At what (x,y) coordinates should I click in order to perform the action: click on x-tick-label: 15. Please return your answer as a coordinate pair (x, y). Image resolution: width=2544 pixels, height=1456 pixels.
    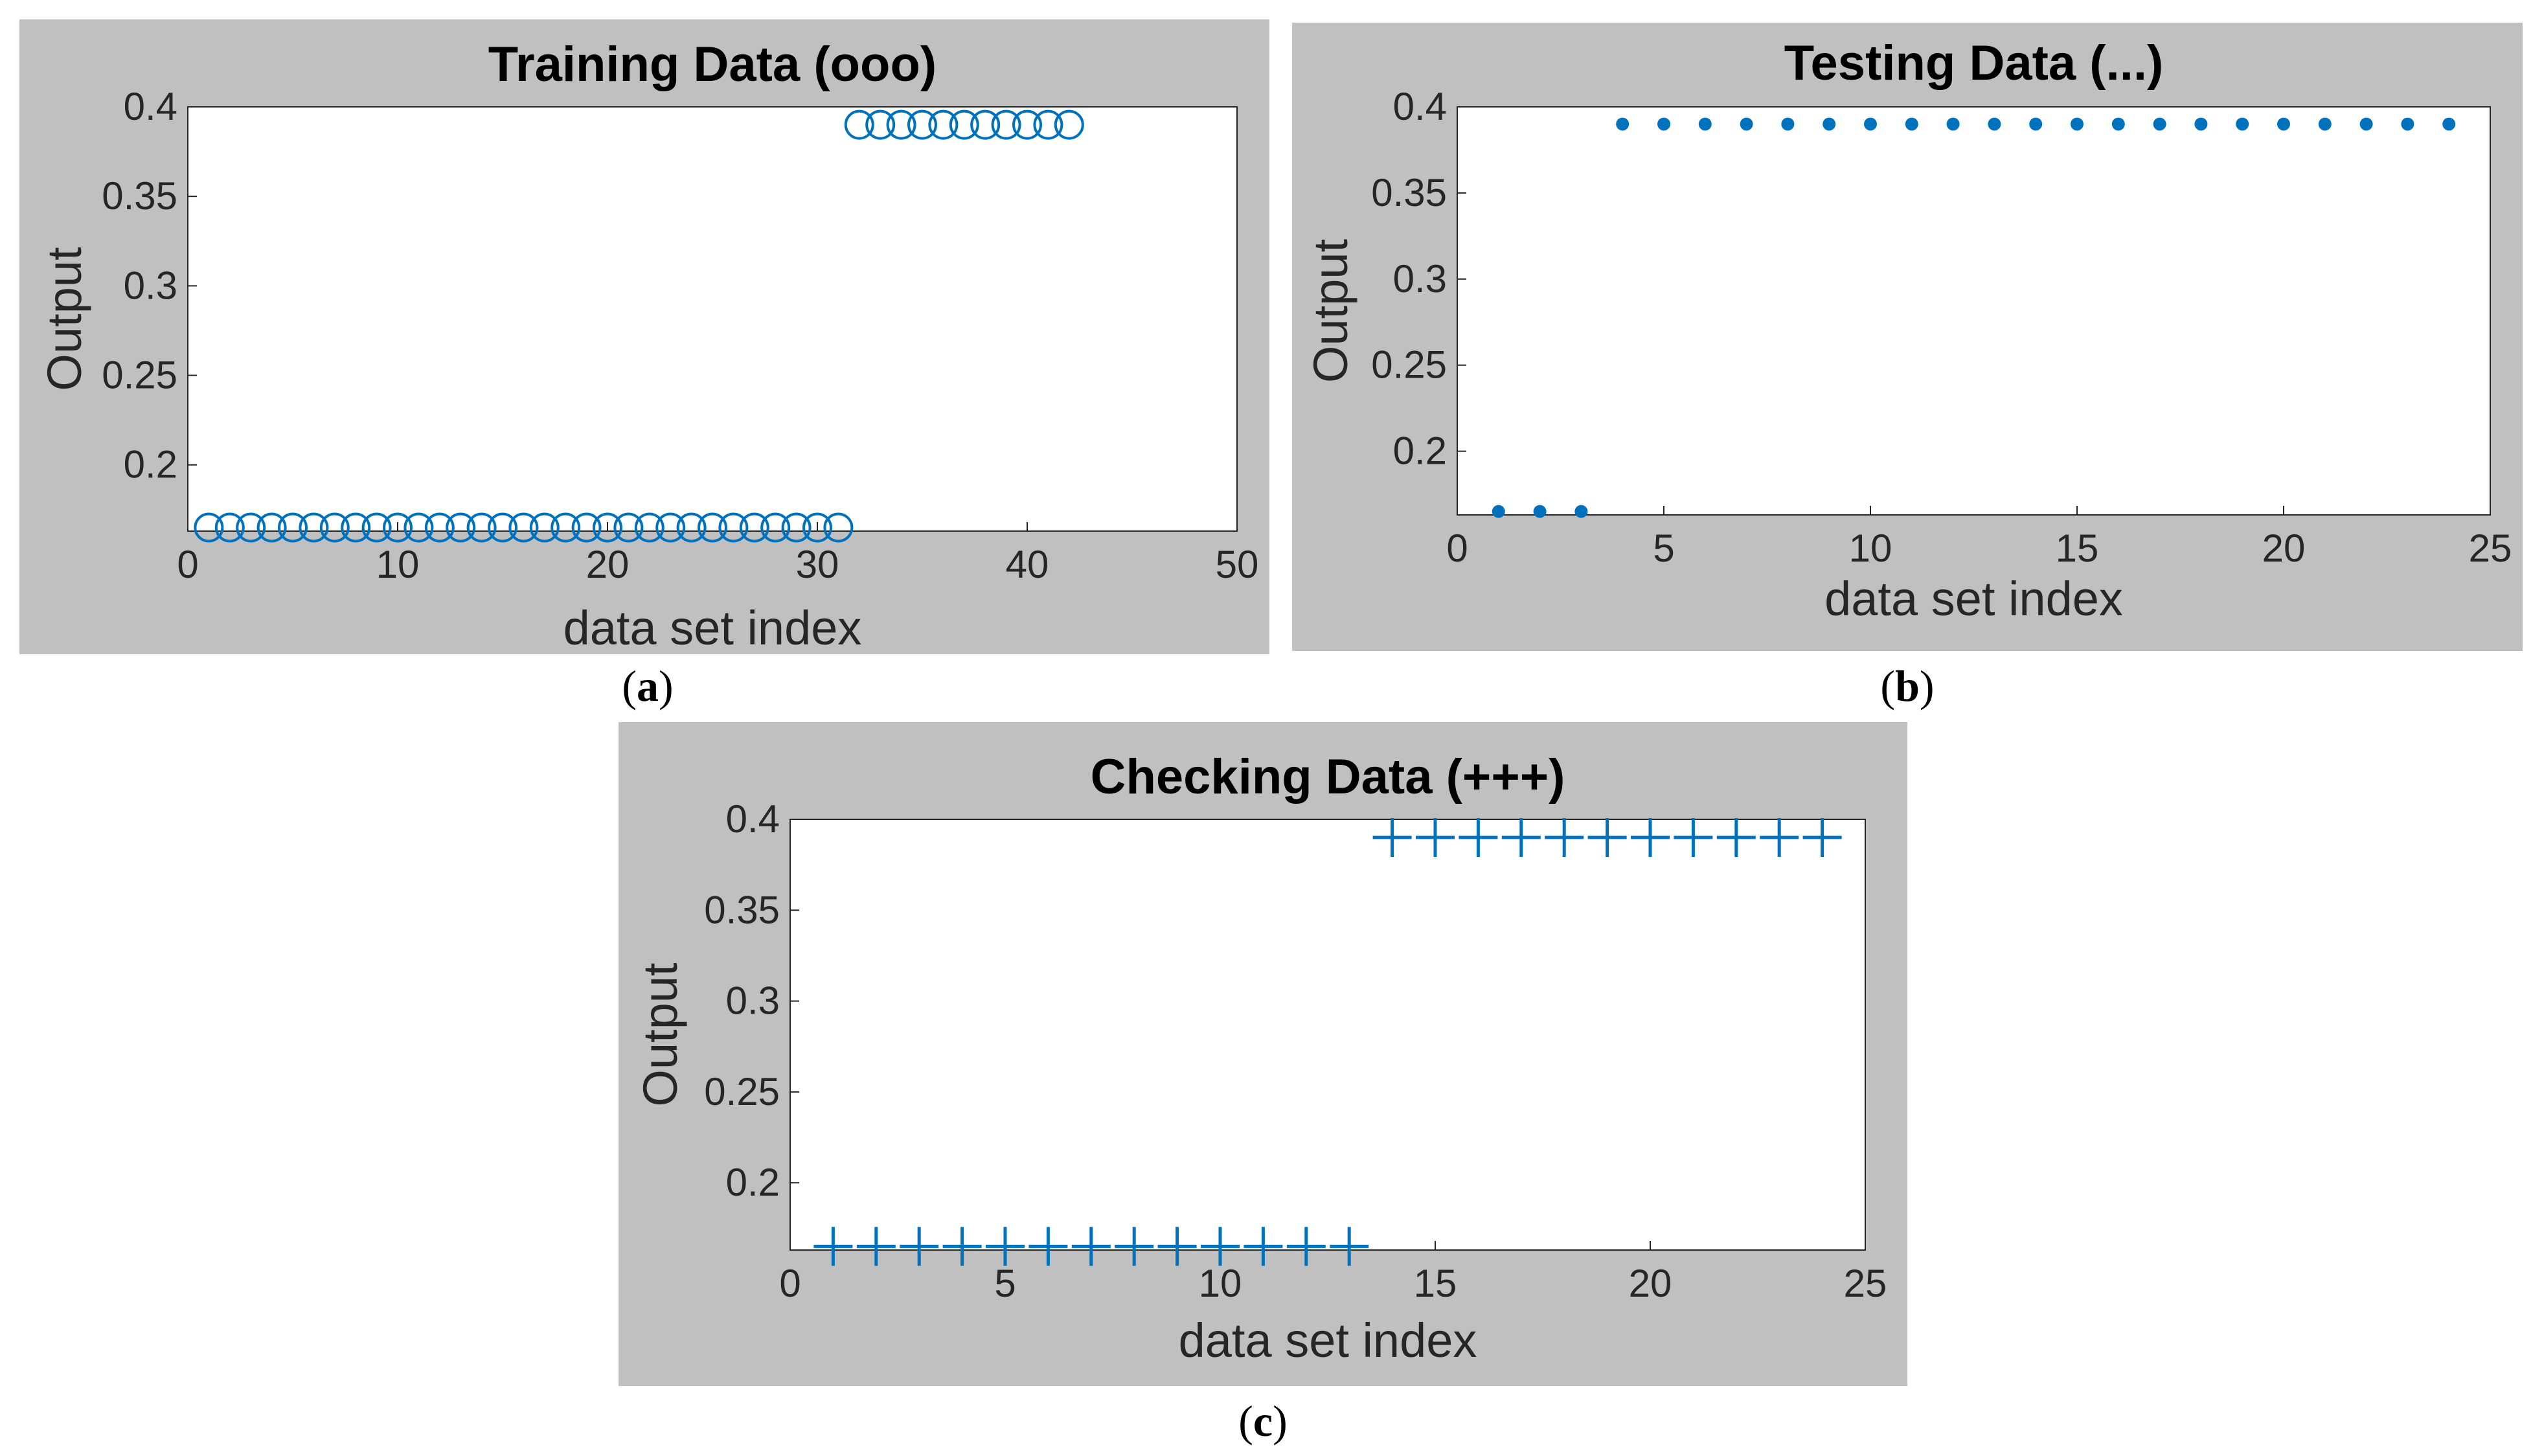
    Looking at the image, I should click on (2077, 548).